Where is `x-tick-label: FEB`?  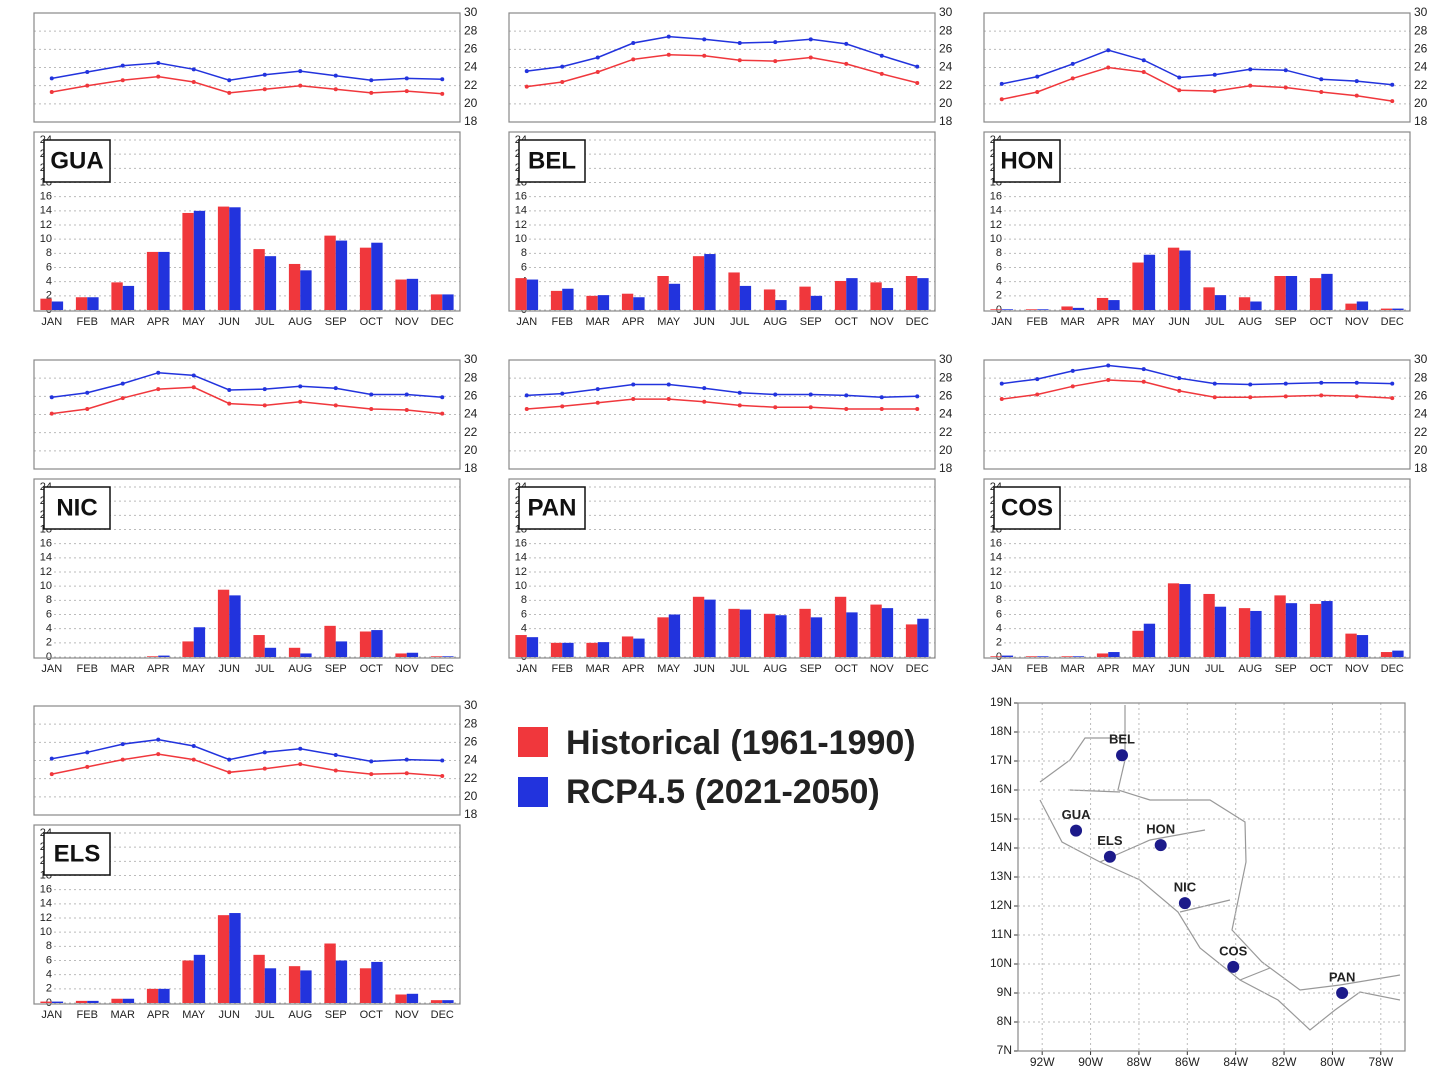 x-tick-label: FEB is located at coordinates (1037, 669).